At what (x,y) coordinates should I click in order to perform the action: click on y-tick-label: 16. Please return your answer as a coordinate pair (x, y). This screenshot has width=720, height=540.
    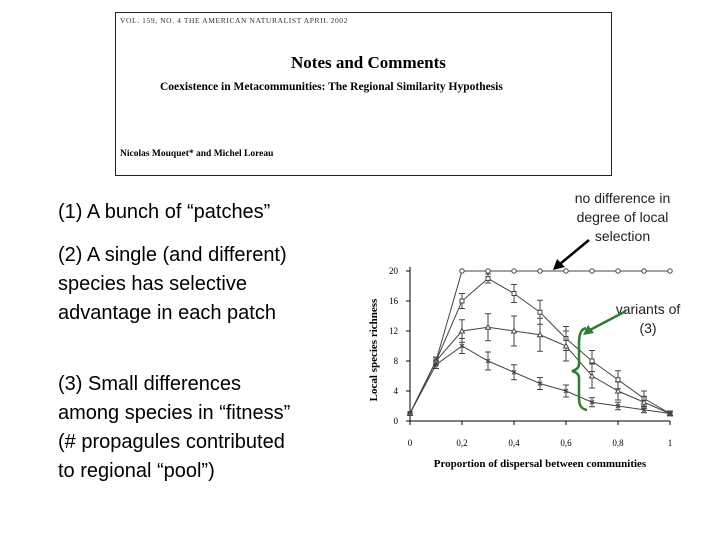
    Looking at the image, I should click on (394, 301).